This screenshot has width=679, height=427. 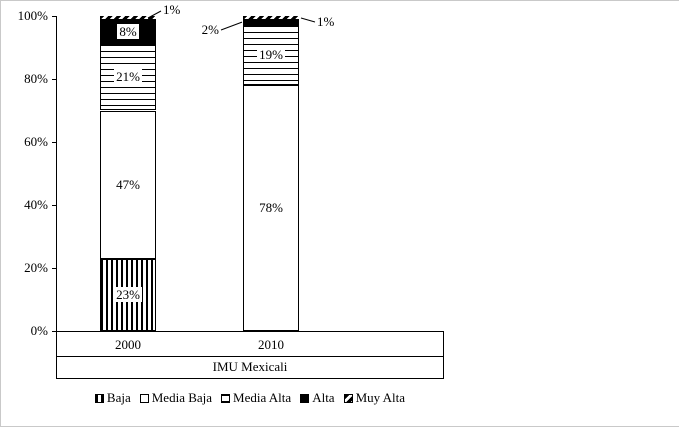 I want to click on bar-2010-segment-alta, so click(x=271, y=22).